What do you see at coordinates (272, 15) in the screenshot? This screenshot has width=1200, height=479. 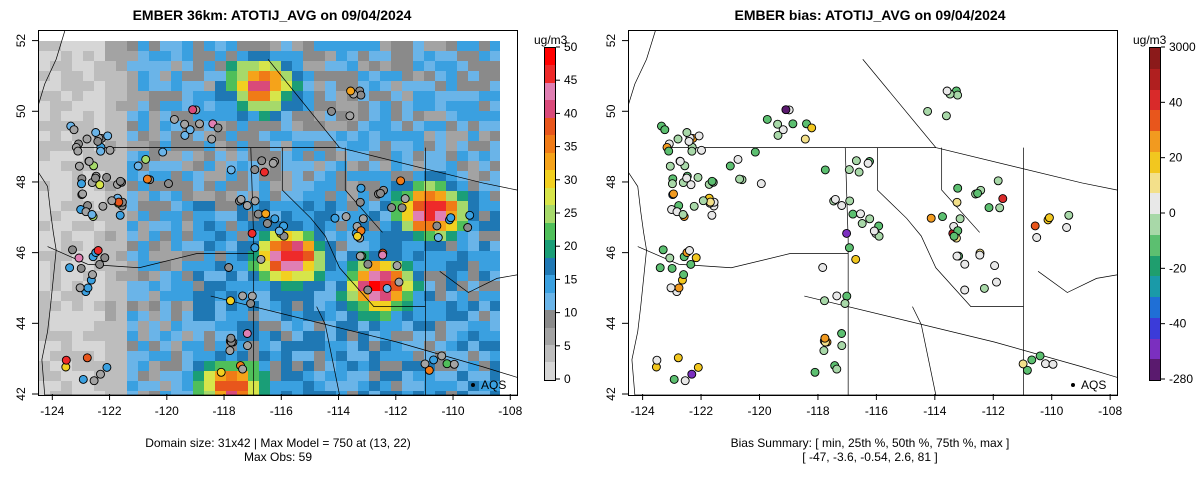 I see `left-panel-title: EMBER 36km: ATOTIJ_AVG on 09/04/2024` at bounding box center [272, 15].